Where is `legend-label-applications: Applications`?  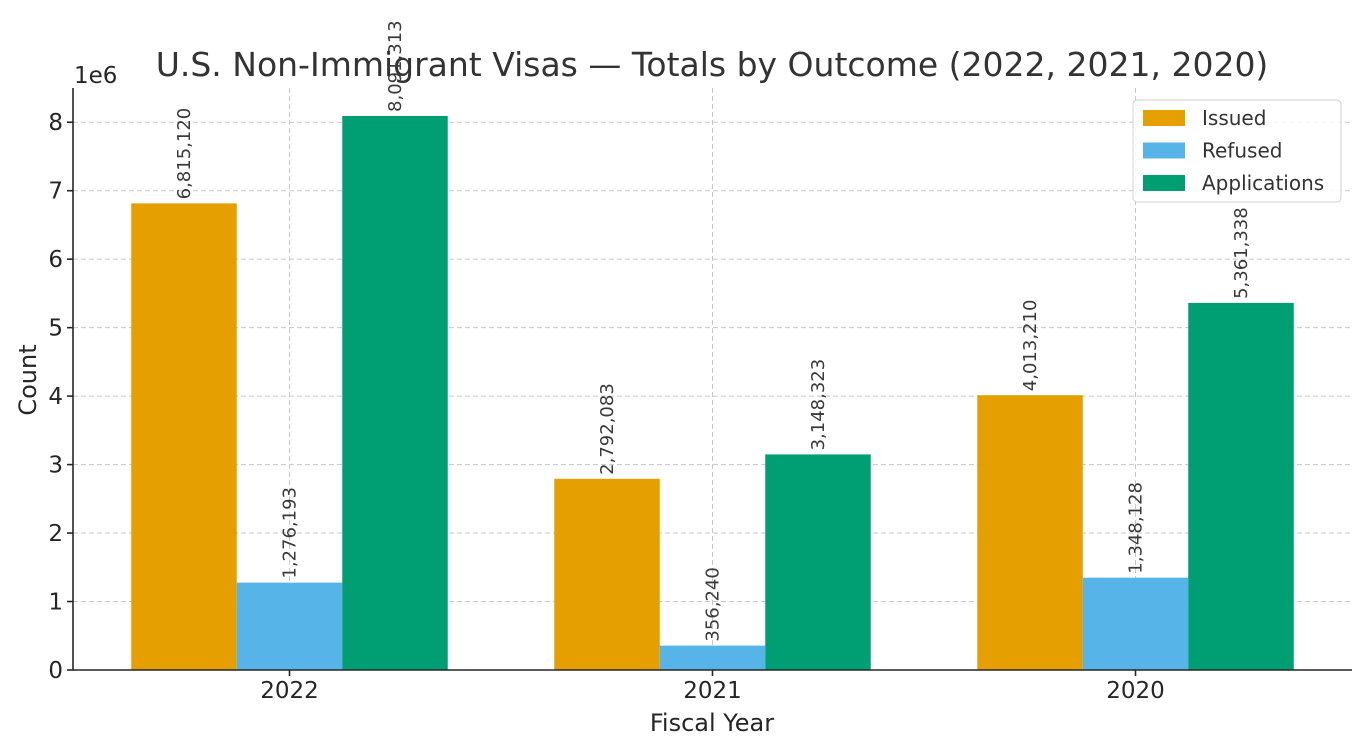
legend-label-applications: Applications is located at coordinates (1263, 183).